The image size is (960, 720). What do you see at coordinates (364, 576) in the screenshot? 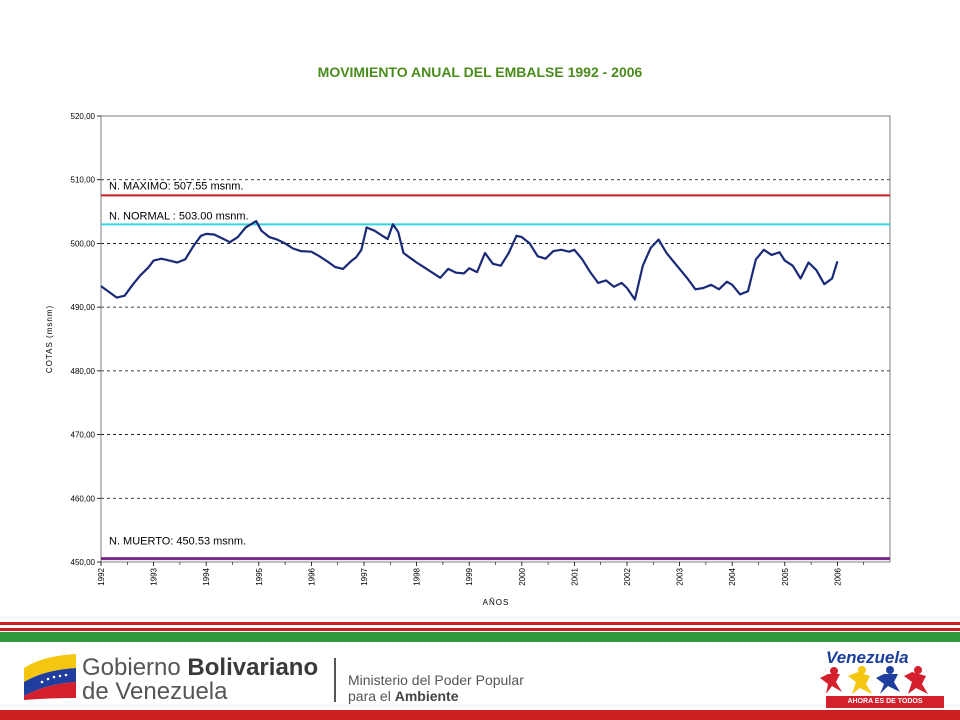
I see `x-tick-label: 1997` at bounding box center [364, 576].